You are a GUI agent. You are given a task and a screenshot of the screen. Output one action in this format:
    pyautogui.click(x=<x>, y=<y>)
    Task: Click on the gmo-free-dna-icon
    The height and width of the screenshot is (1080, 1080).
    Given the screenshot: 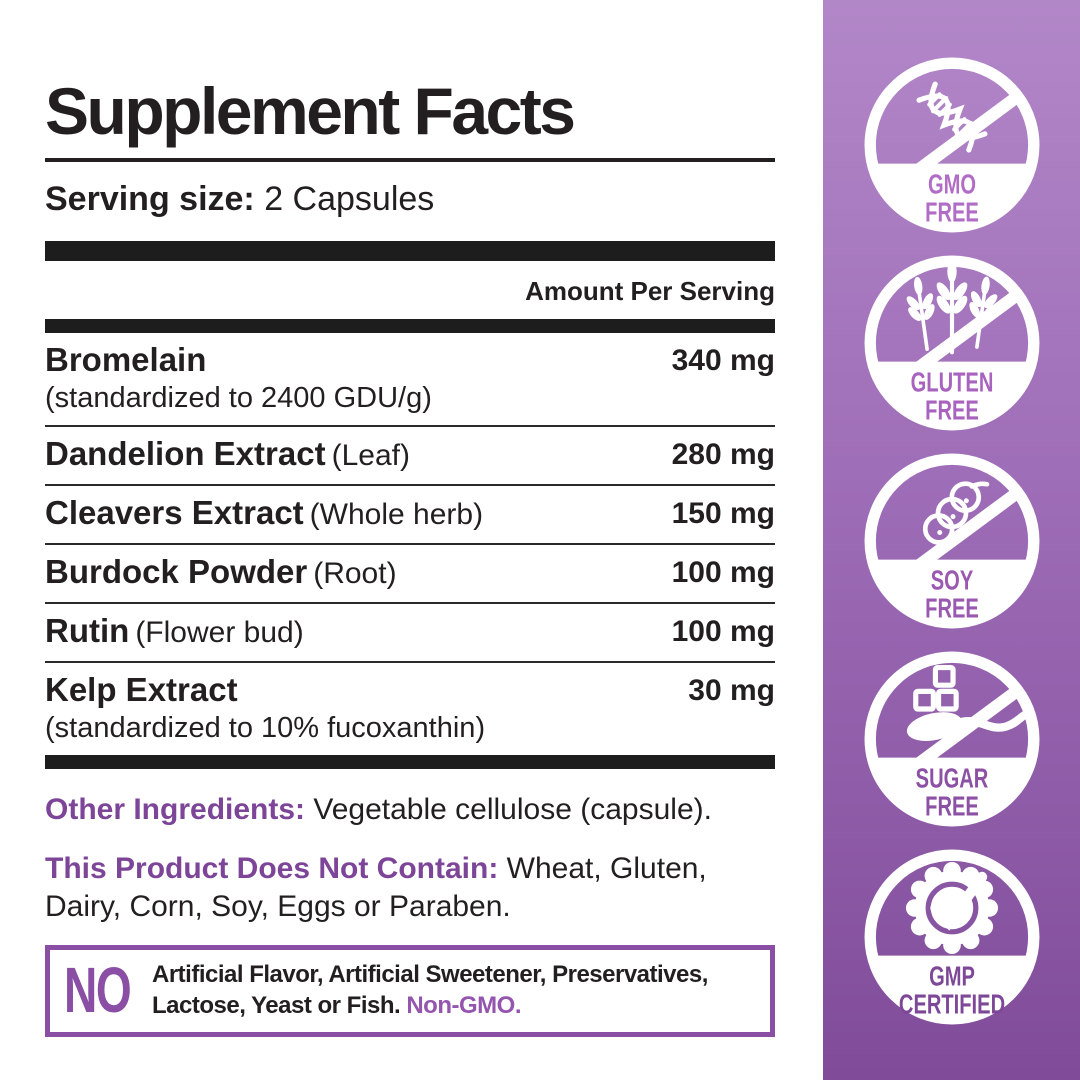 What is the action you would take?
    pyautogui.click(x=951, y=117)
    